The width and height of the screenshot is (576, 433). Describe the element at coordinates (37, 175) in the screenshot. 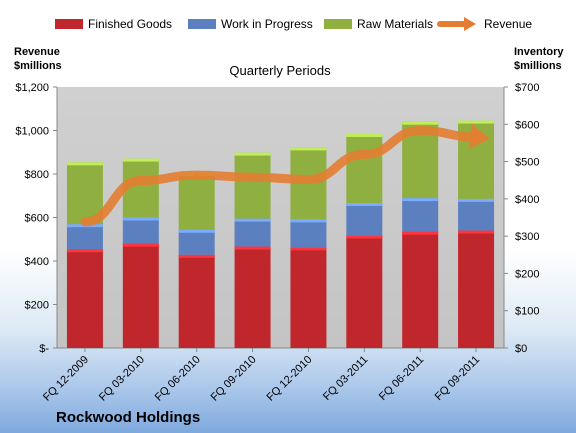

I see `left-axis-tick-label: $800` at that location.